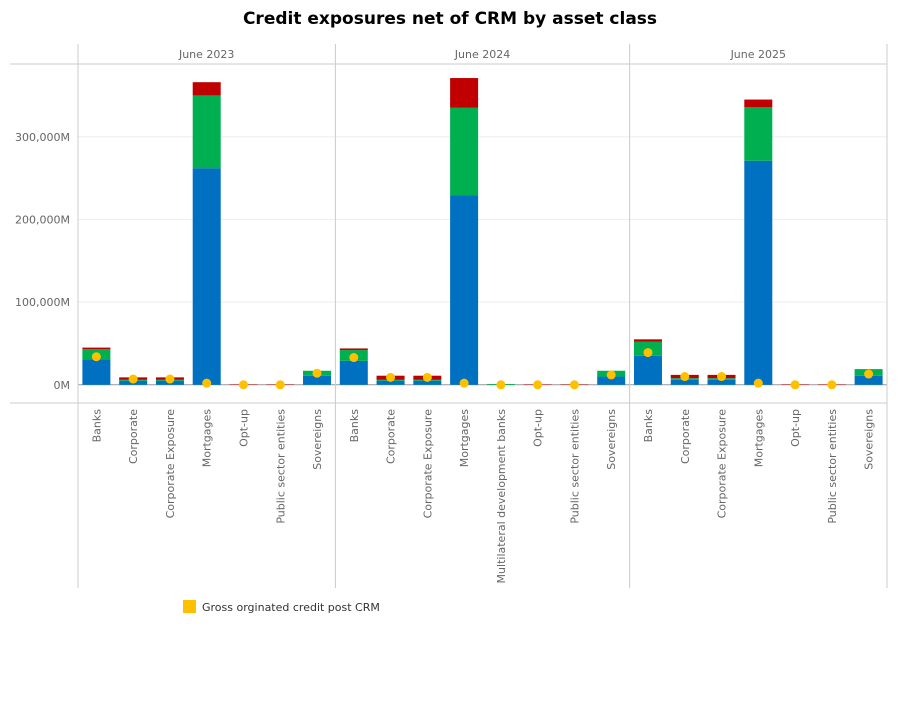 This screenshot has width=900, height=704. What do you see at coordinates (42, 302) in the screenshot?
I see `y-tick-label: 100,000M` at bounding box center [42, 302].